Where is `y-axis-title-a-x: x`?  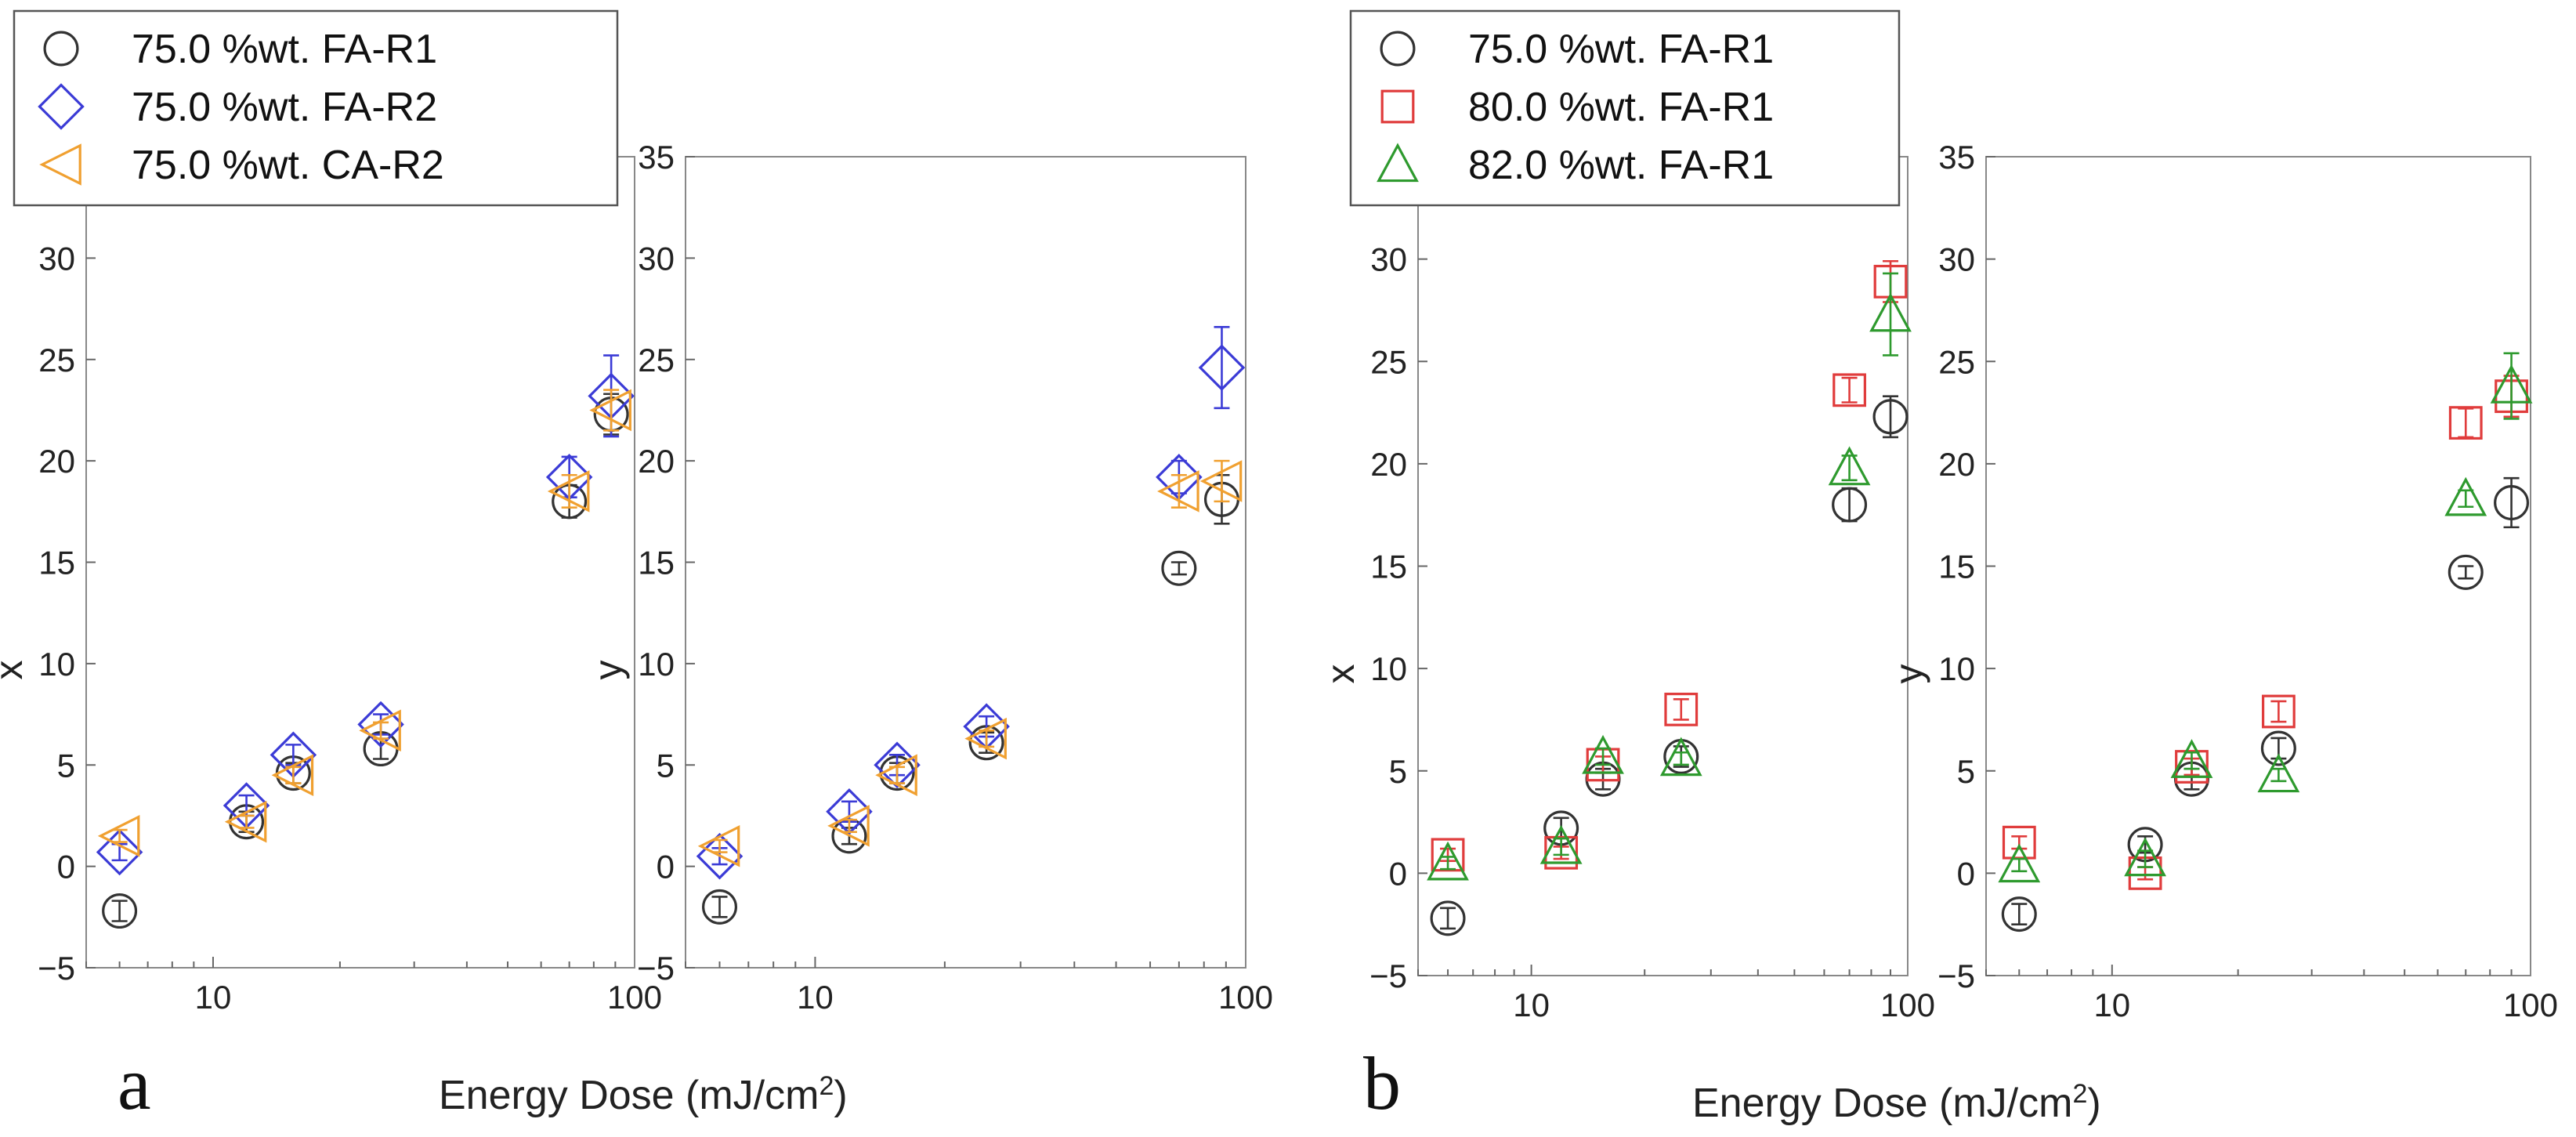
y-axis-title-a-x: x is located at coordinates (16, 670).